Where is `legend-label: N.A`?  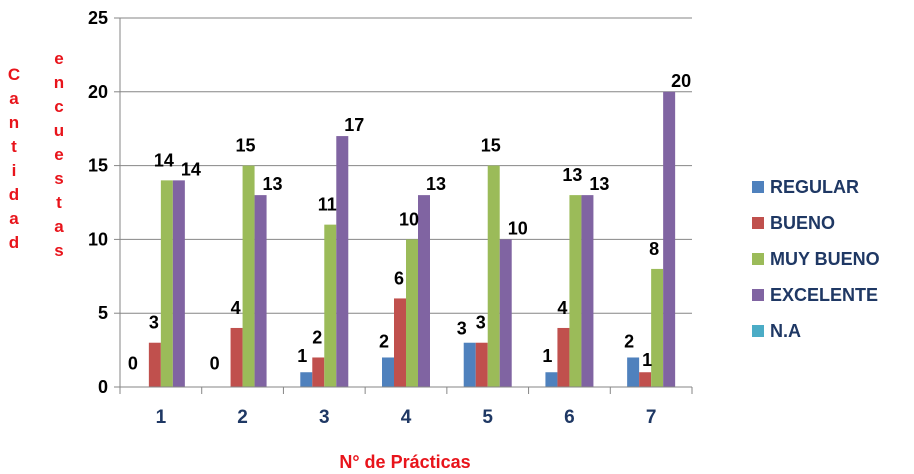 legend-label: N.A is located at coordinates (785, 331).